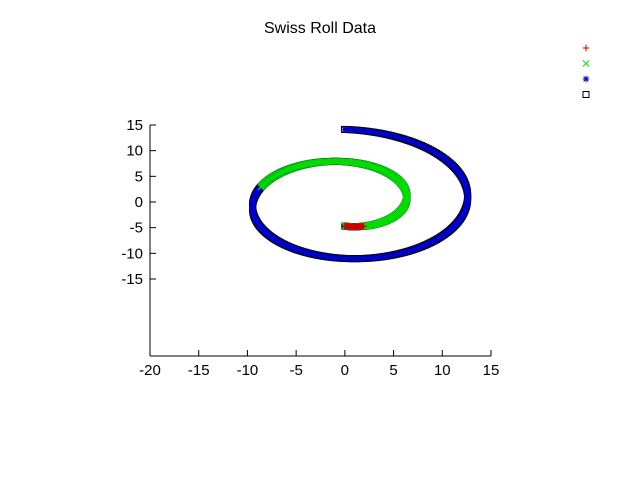  Describe the element at coordinates (319, 364) in the screenshot. I see `x-ticks: -20 -15 -10 -5 0 5 10 15` at that location.